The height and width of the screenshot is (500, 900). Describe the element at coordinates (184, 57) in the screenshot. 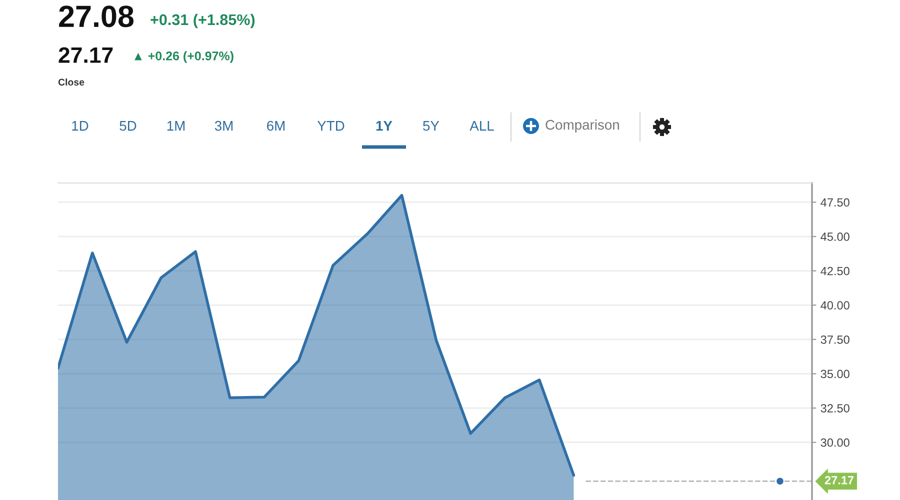

I see `text: ▲ +0.26 (+0.97%)` at that location.